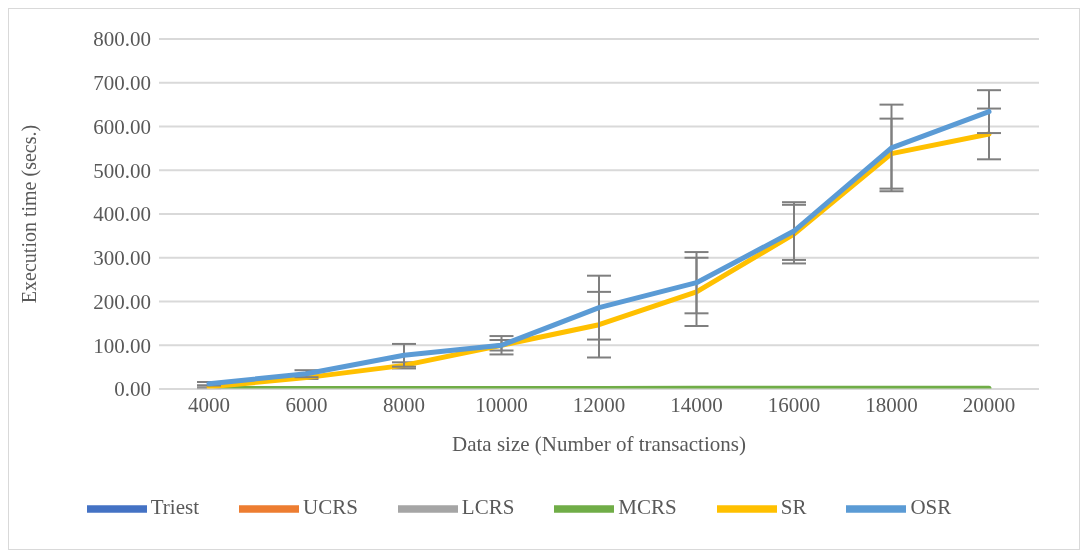 Image resolution: width=1088 pixels, height=558 pixels. Describe the element at coordinates (501, 404) in the screenshot. I see `x-tick-label: 10000` at that location.